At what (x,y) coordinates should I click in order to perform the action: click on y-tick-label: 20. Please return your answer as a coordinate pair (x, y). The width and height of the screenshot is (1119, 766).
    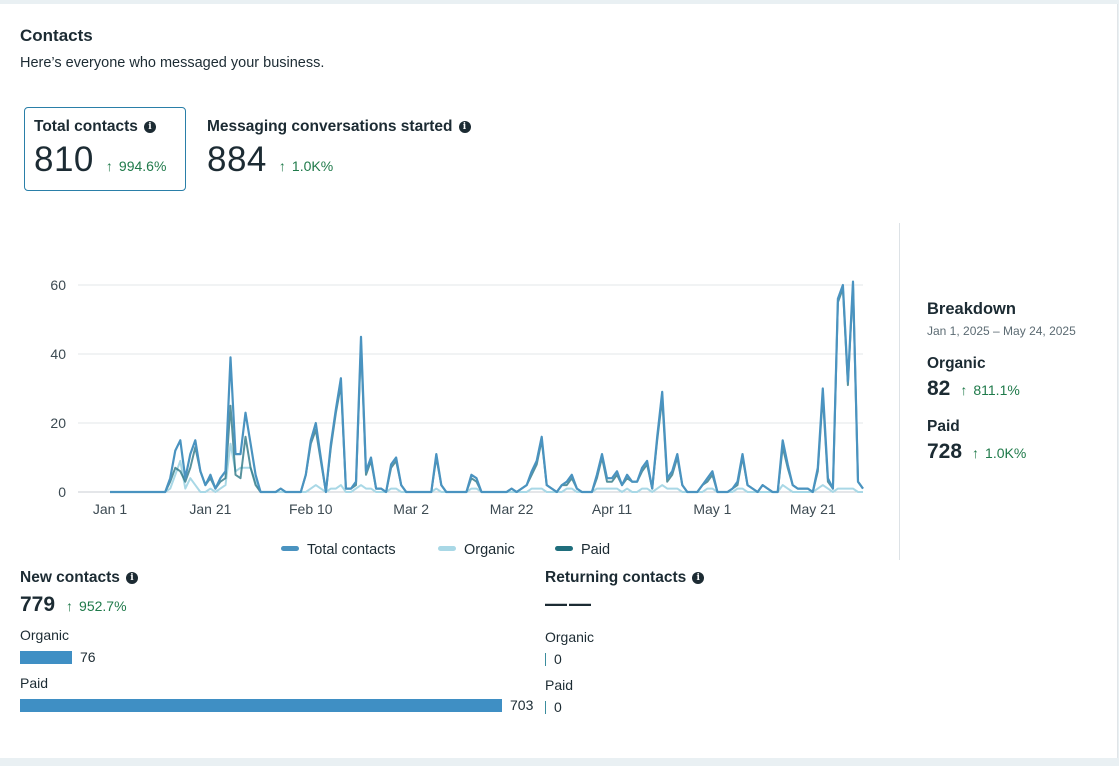
    Looking at the image, I should click on (58, 423).